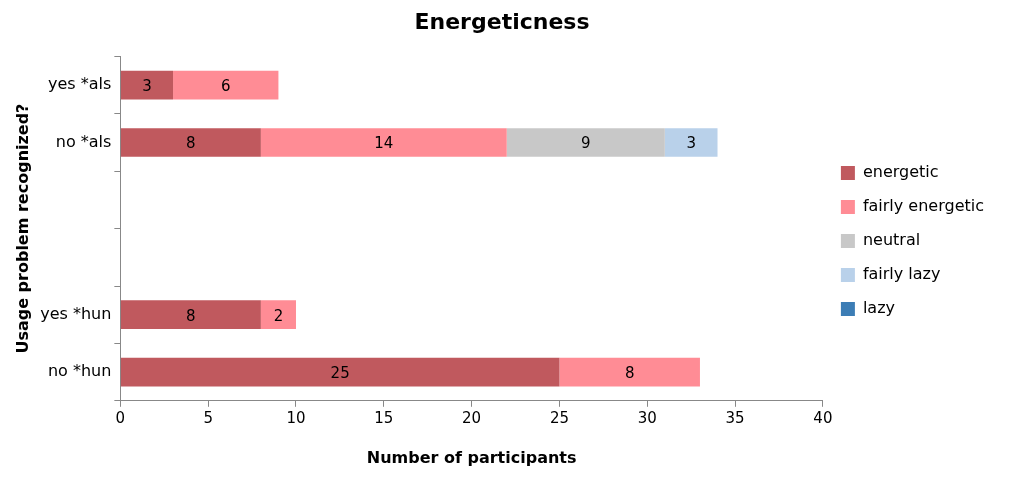  What do you see at coordinates (22, 228) in the screenshot?
I see `y-axis-title: Usage problem recognized?` at bounding box center [22, 228].